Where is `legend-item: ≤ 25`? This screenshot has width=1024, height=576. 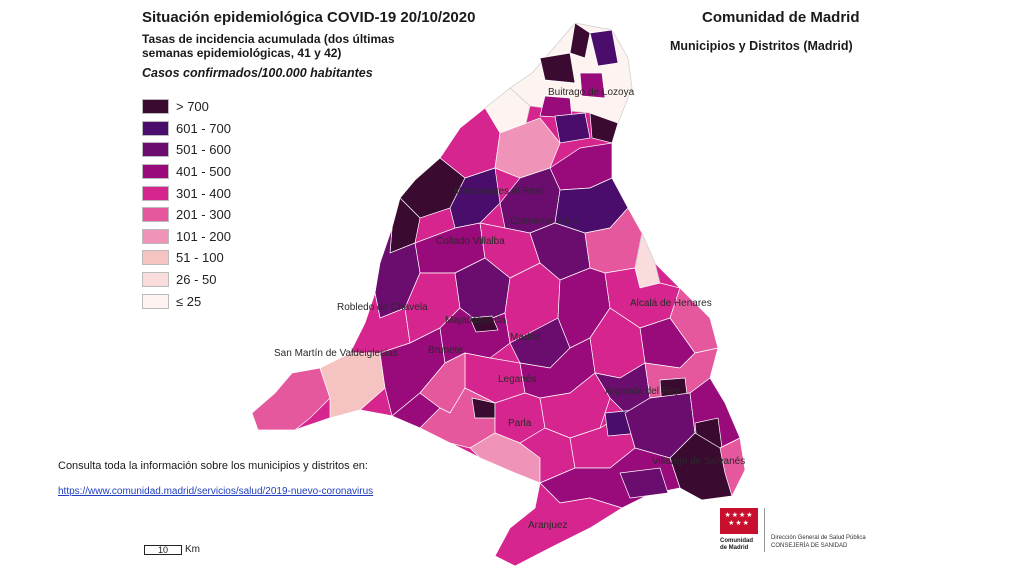
legend-item: ≤ 25 is located at coordinates (186, 301).